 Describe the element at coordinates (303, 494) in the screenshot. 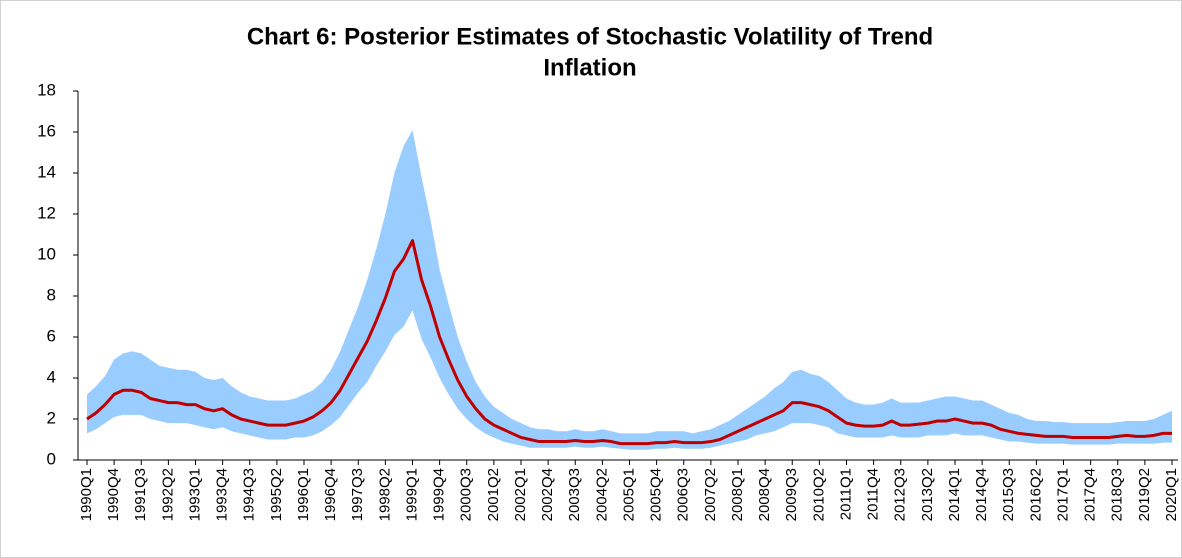

I see `x-tick-label: 1996Q1` at that location.